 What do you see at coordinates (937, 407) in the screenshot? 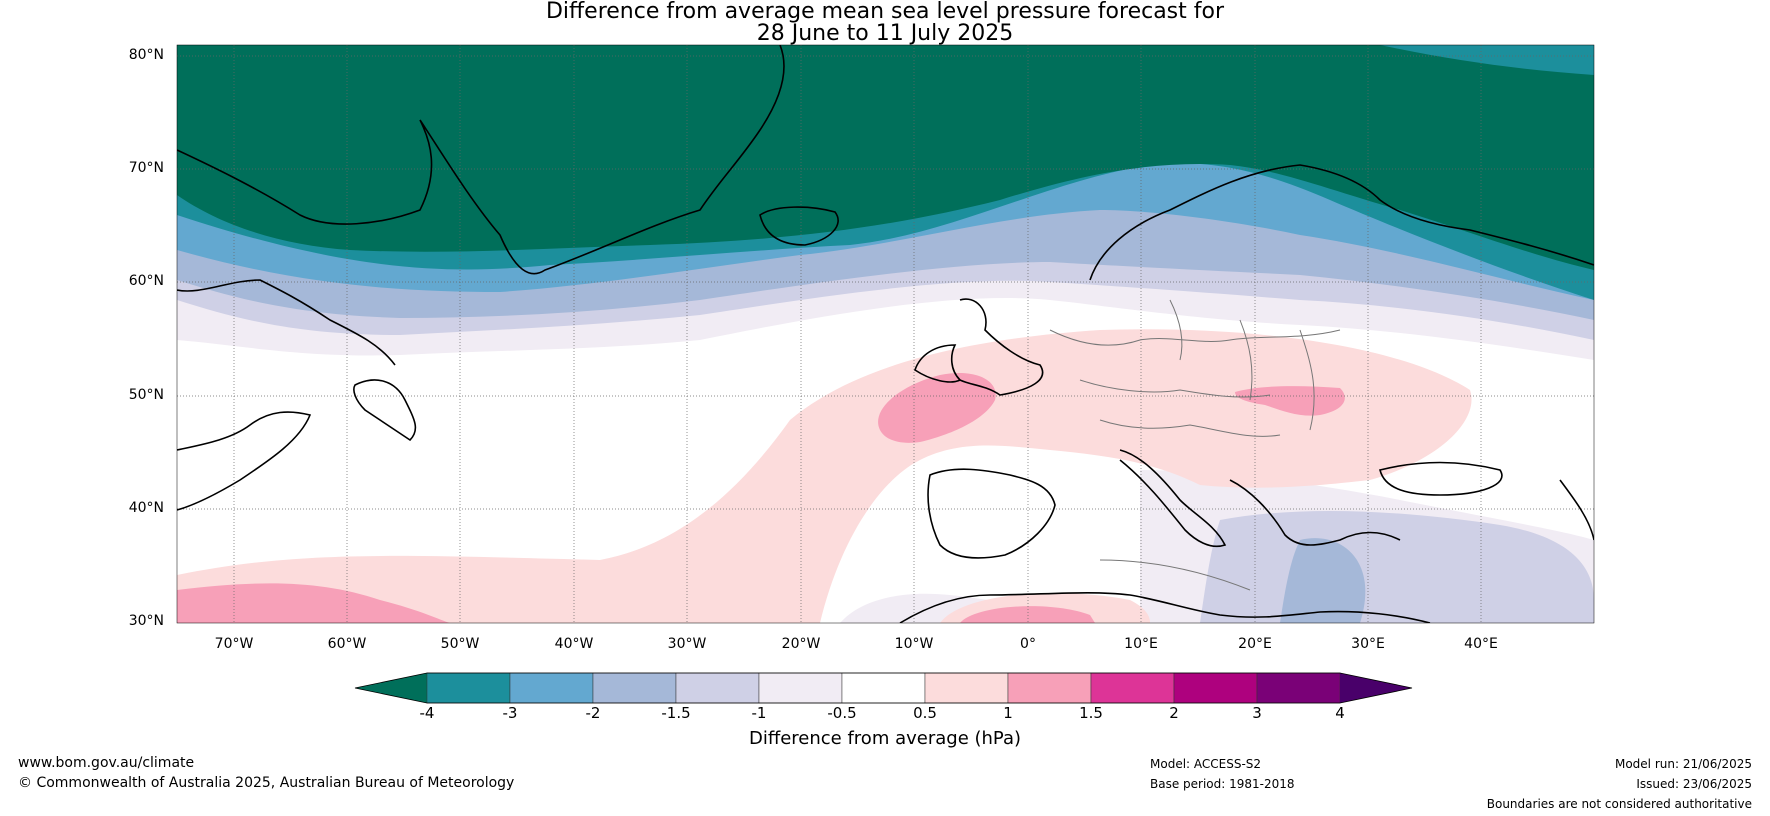
I see `anomaly-patch-plus-1-biscay` at bounding box center [937, 407].